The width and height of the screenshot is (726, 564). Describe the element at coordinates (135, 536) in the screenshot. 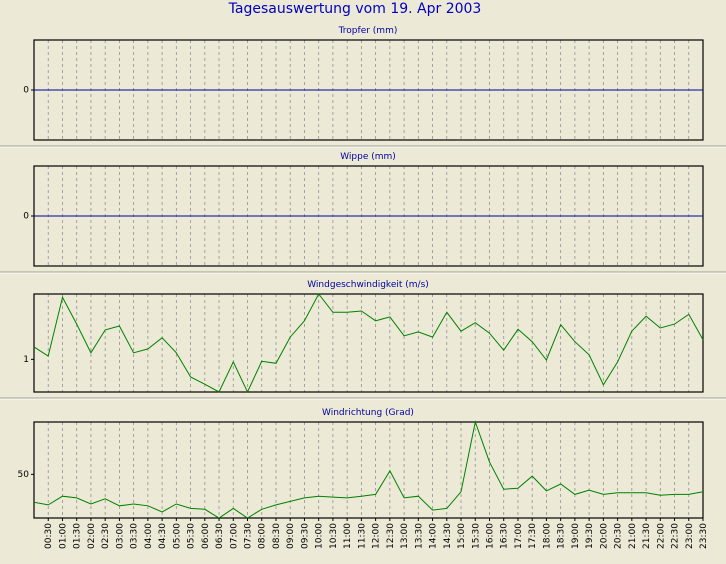

I see `x-tick-label: 03:30` at that location.